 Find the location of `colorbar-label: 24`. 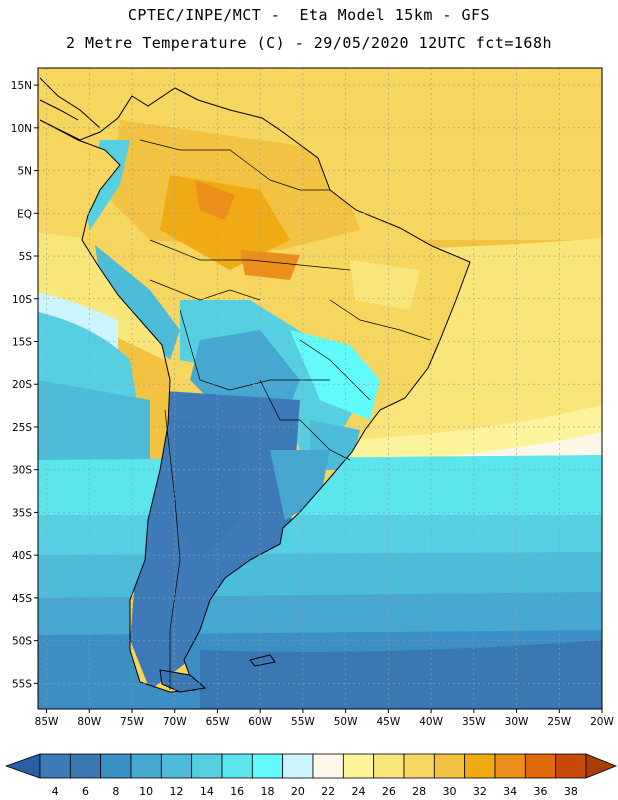

colorbar-label: 24 is located at coordinates (359, 791).